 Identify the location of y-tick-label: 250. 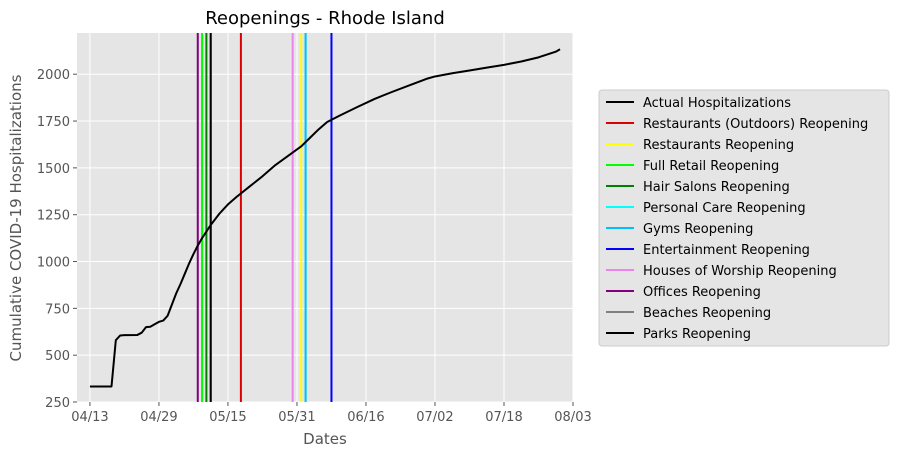
(57, 403).